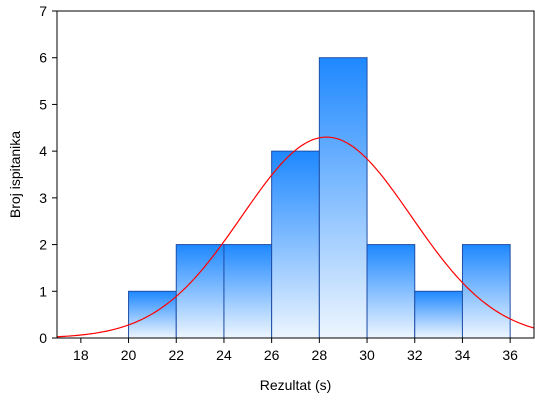 This screenshot has width=535, height=401. What do you see at coordinates (43, 151) in the screenshot?
I see `y-tick-label: 4` at bounding box center [43, 151].